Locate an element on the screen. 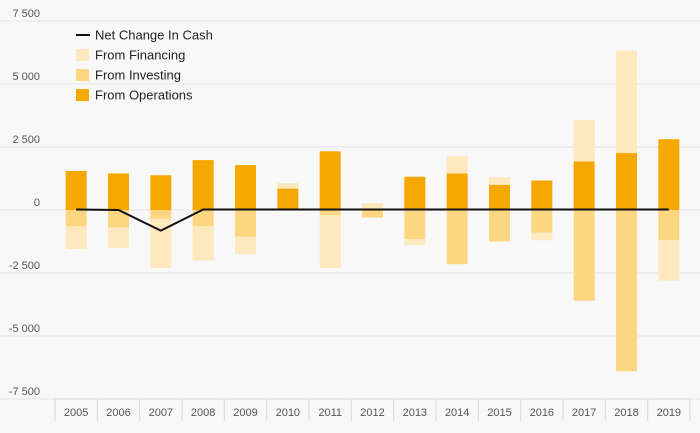 The image size is (700, 433). bar-from-operations-2008 is located at coordinates (203, 185).